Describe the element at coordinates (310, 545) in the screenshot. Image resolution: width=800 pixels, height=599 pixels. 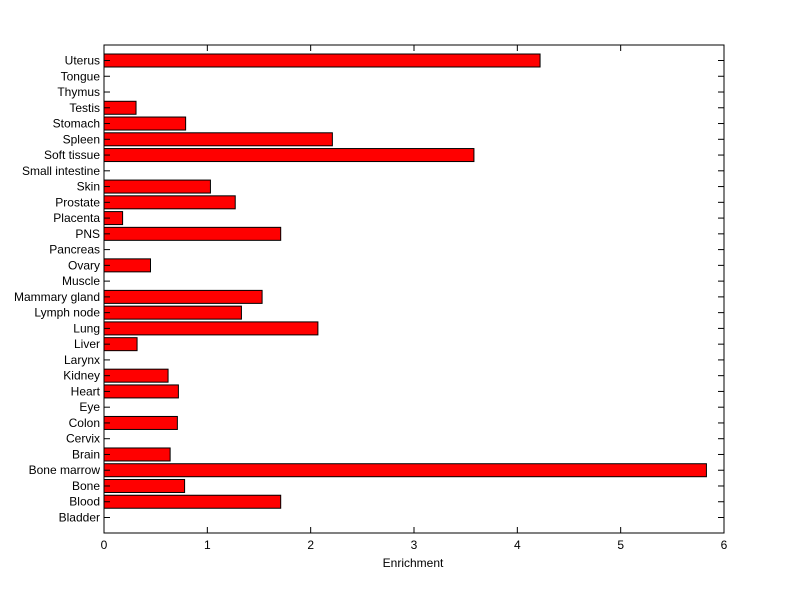
I see `x-tick-label: 2` at that location.